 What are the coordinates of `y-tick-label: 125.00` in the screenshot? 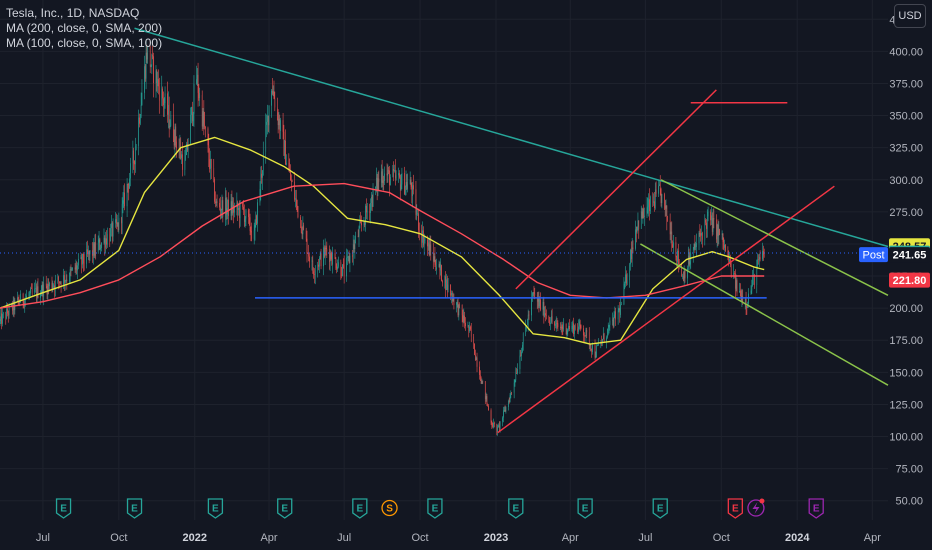 It's located at (906, 405).